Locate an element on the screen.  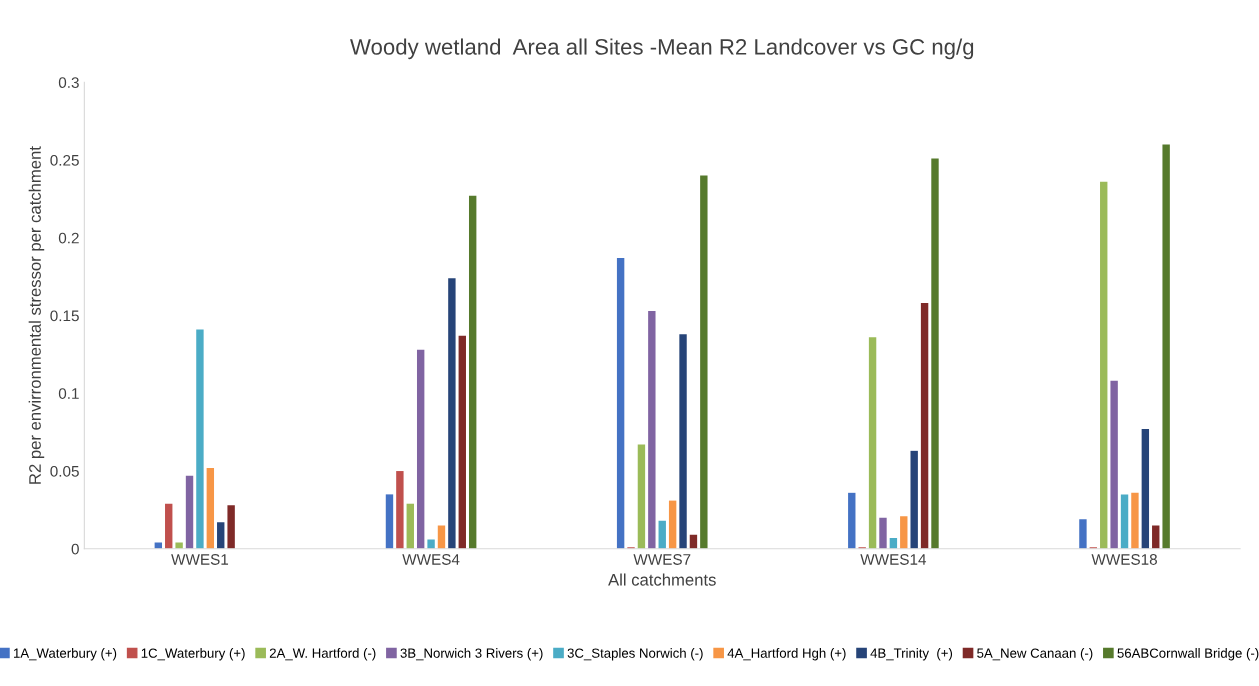
x-tick-label: WWES4 is located at coordinates (431, 559).